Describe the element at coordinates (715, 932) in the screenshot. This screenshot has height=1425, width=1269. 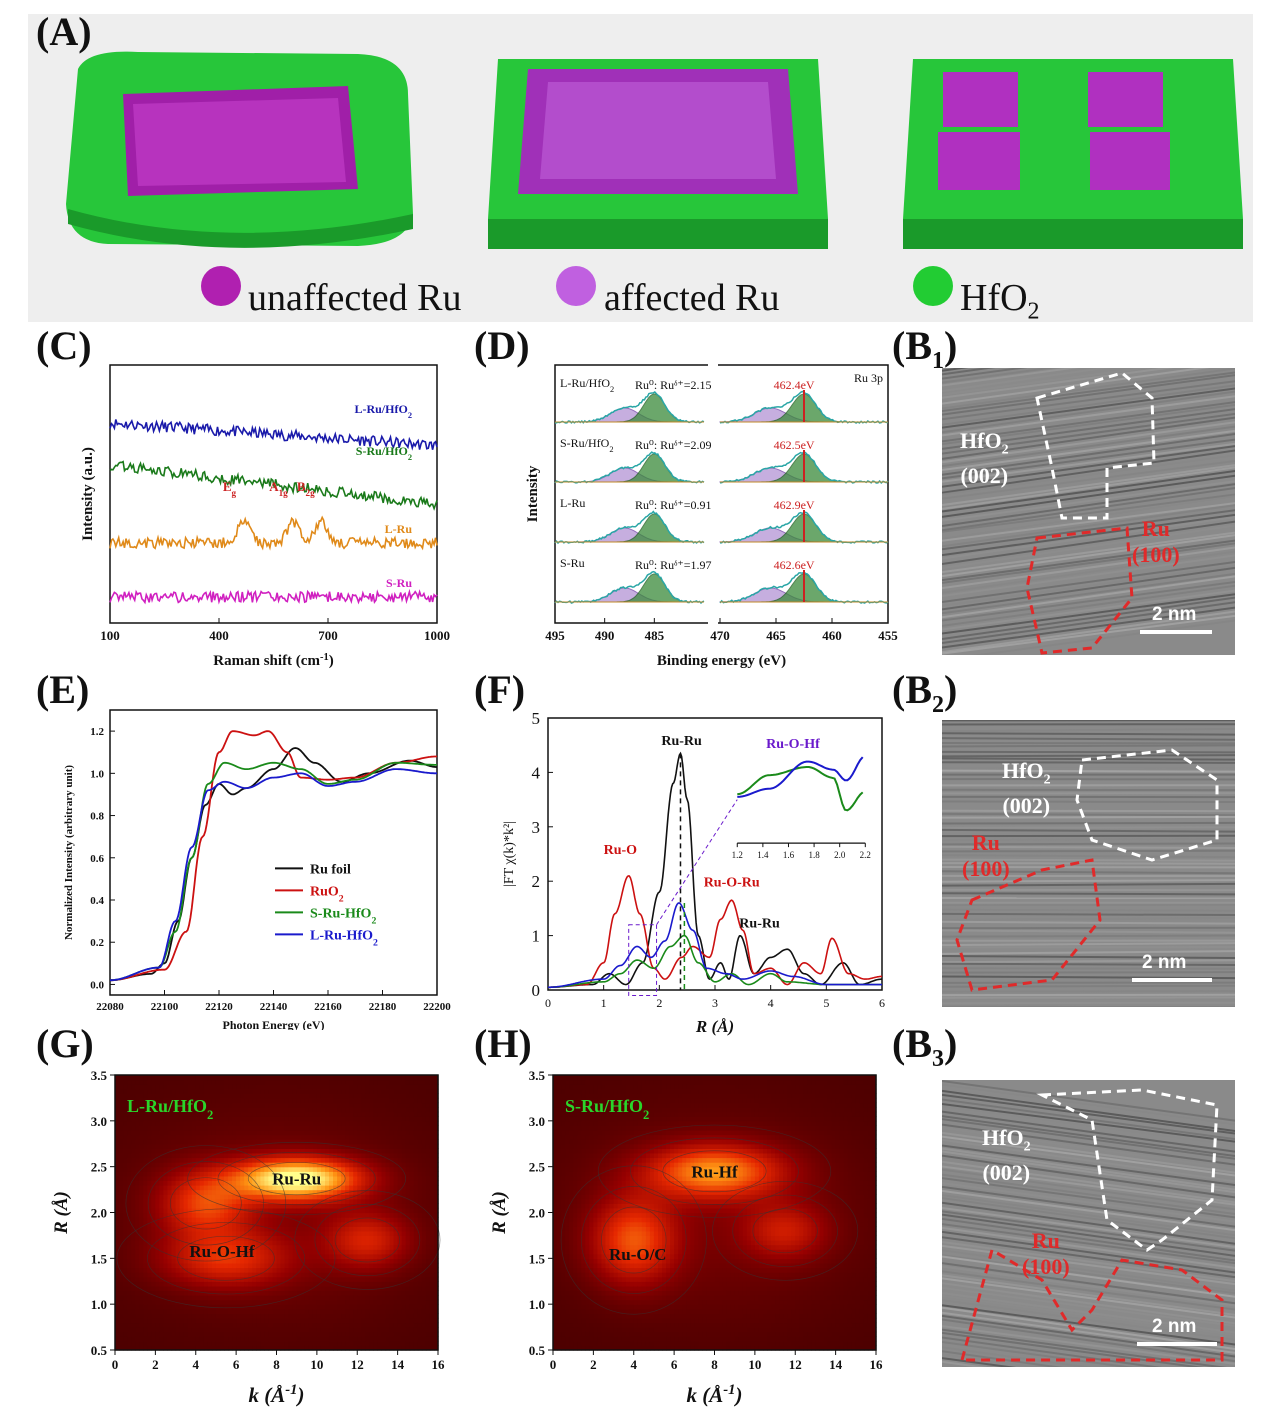
I see `series-line` at that location.